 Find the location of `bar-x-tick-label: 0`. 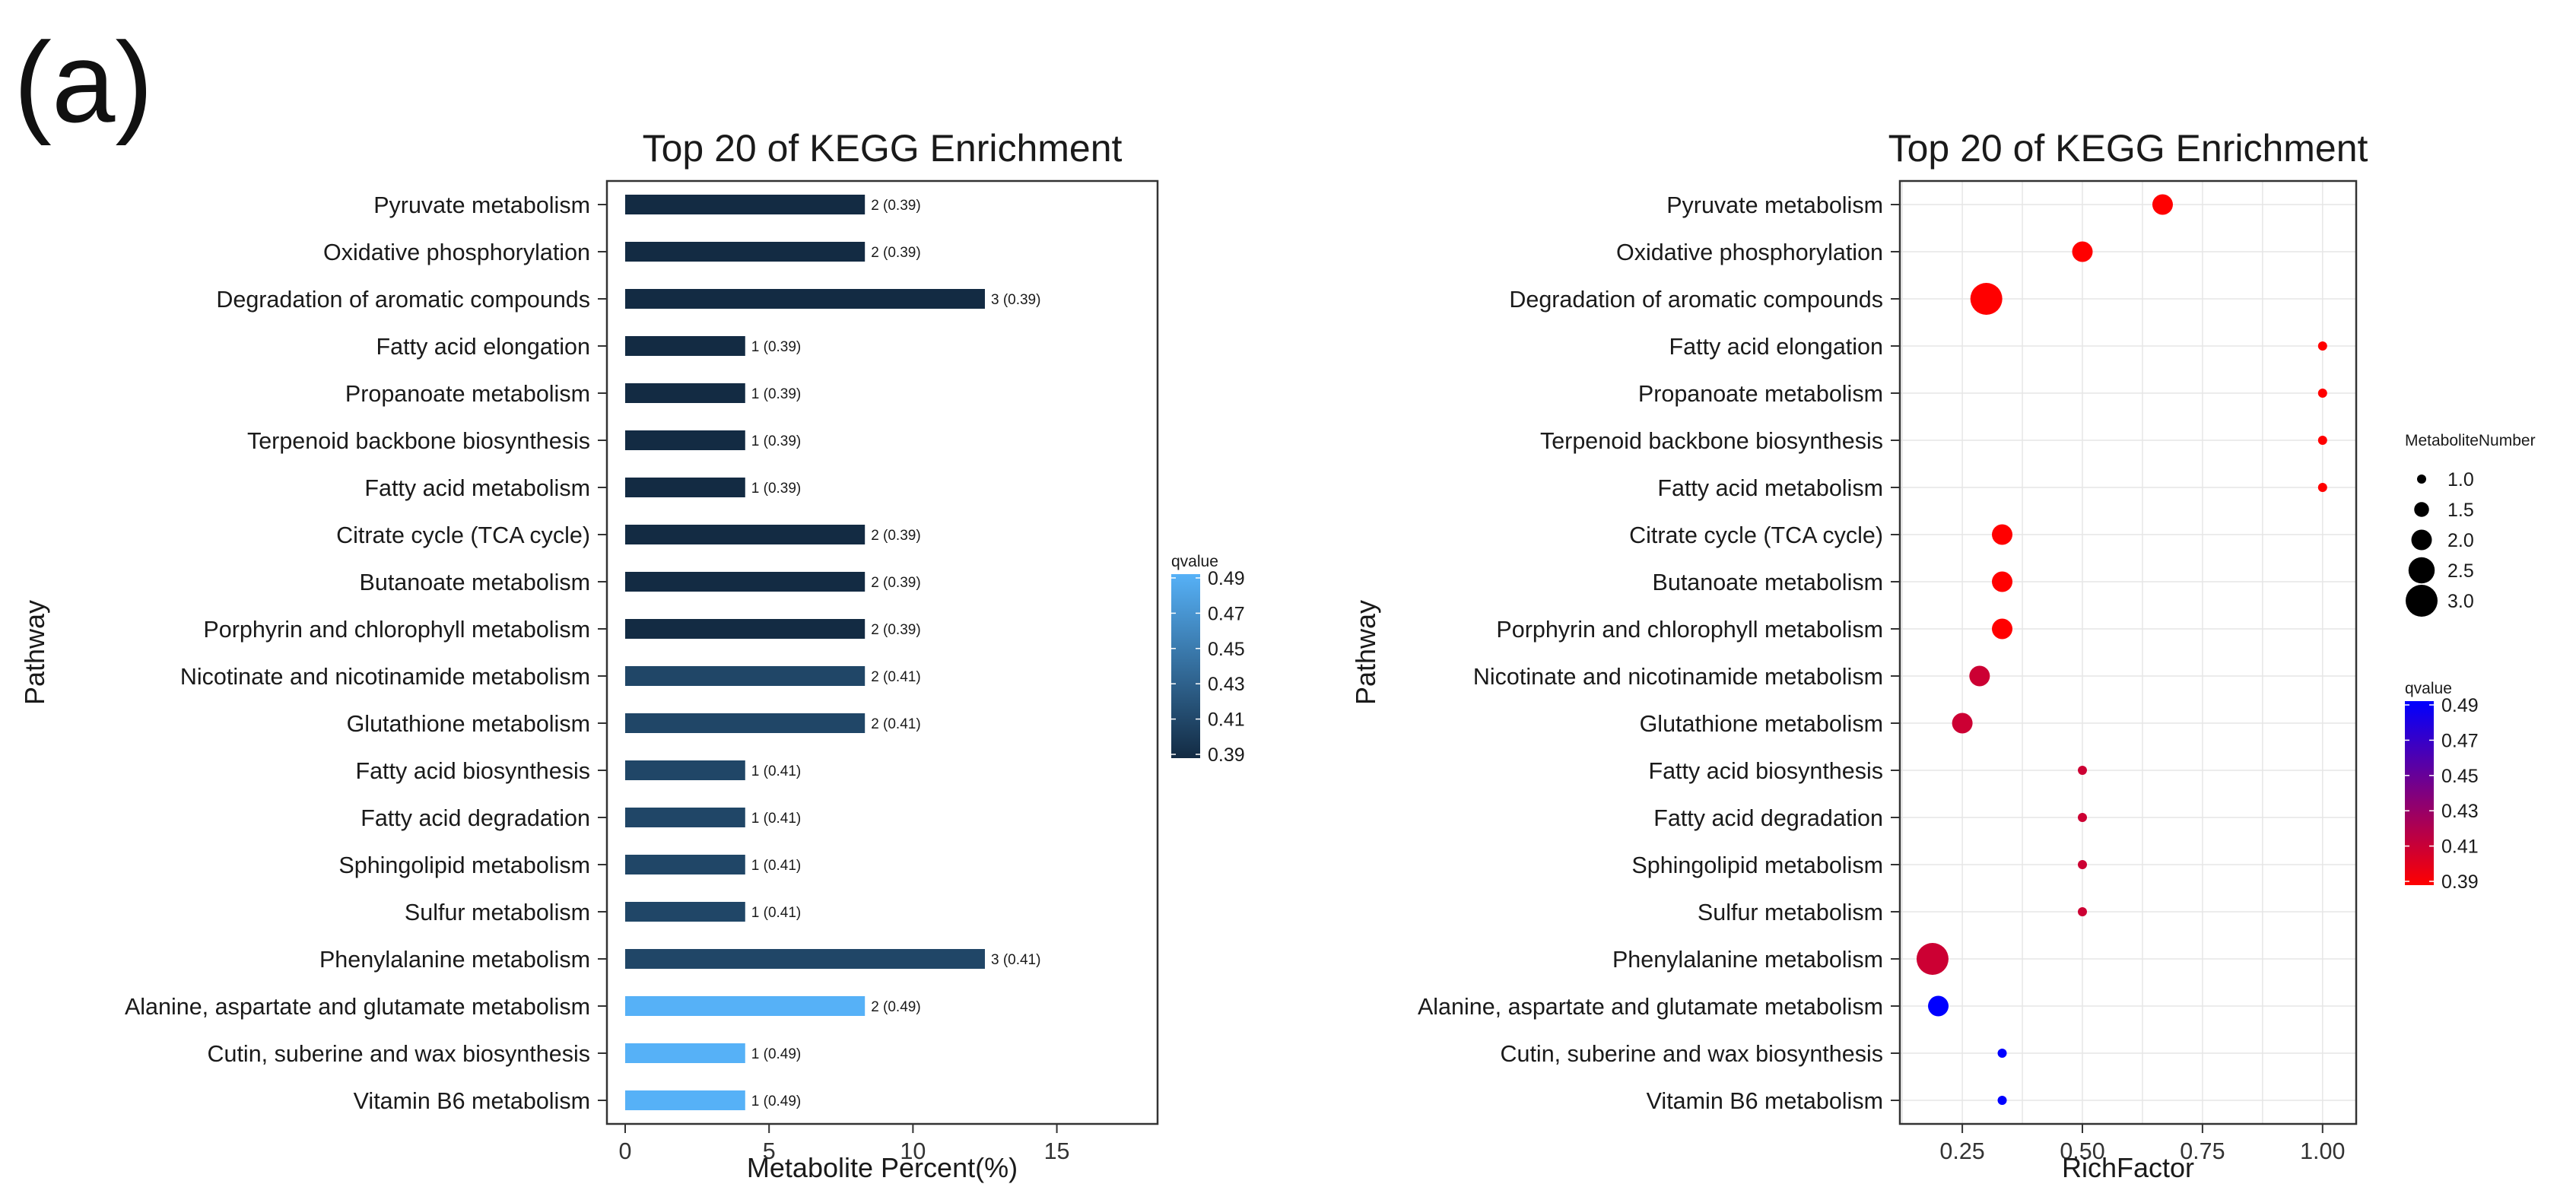

bar-x-tick-label: 0 is located at coordinates (625, 1151).